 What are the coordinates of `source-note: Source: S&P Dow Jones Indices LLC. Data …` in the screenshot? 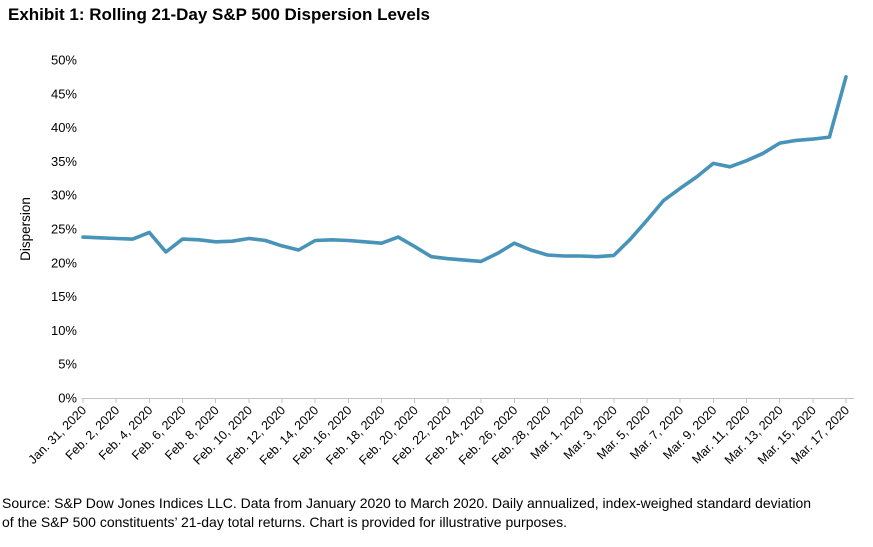 It's located at (437, 512).